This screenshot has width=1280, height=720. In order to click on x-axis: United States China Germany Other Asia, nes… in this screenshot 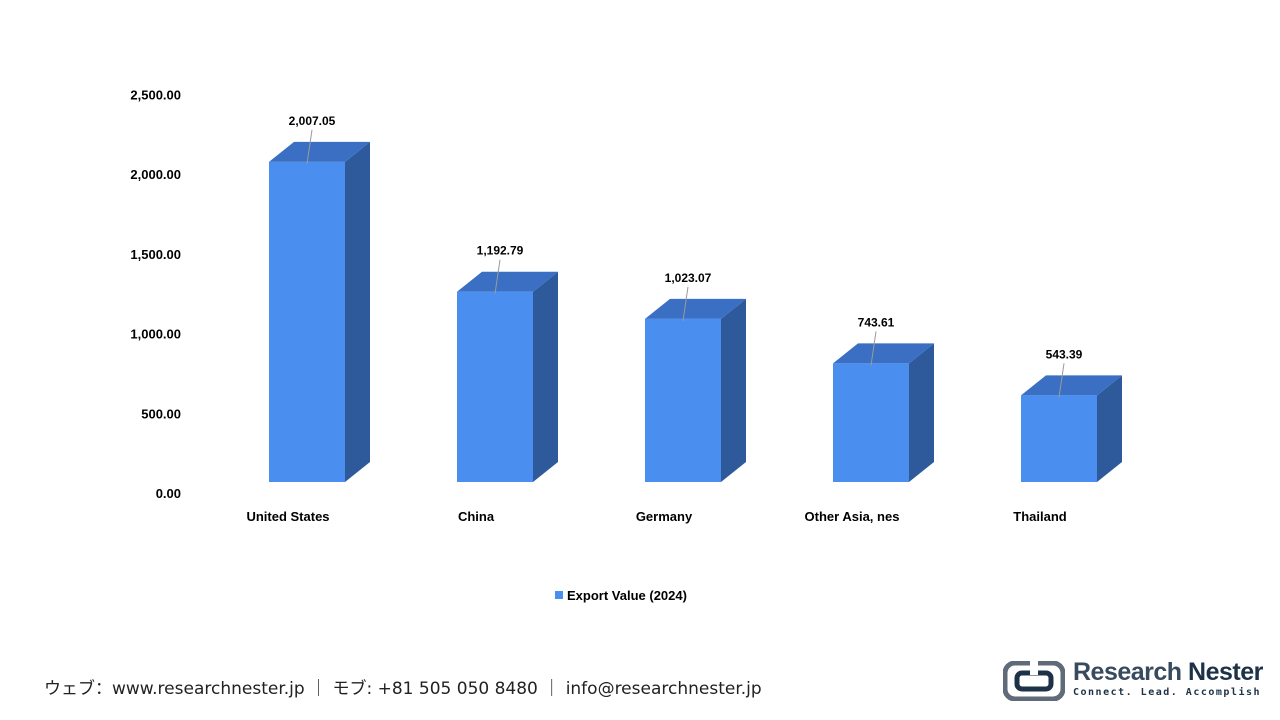, I will do `click(656, 516)`.